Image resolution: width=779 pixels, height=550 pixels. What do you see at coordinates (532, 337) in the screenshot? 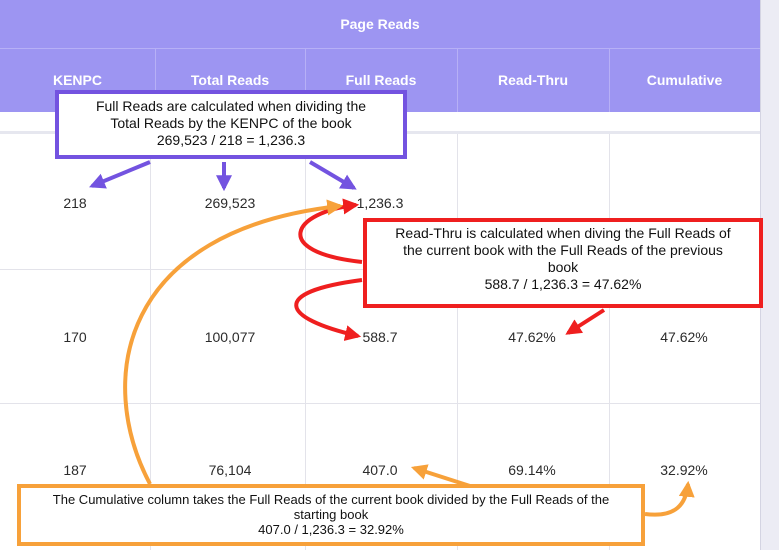
I see `cell-read-thru: 47.62%` at bounding box center [532, 337].